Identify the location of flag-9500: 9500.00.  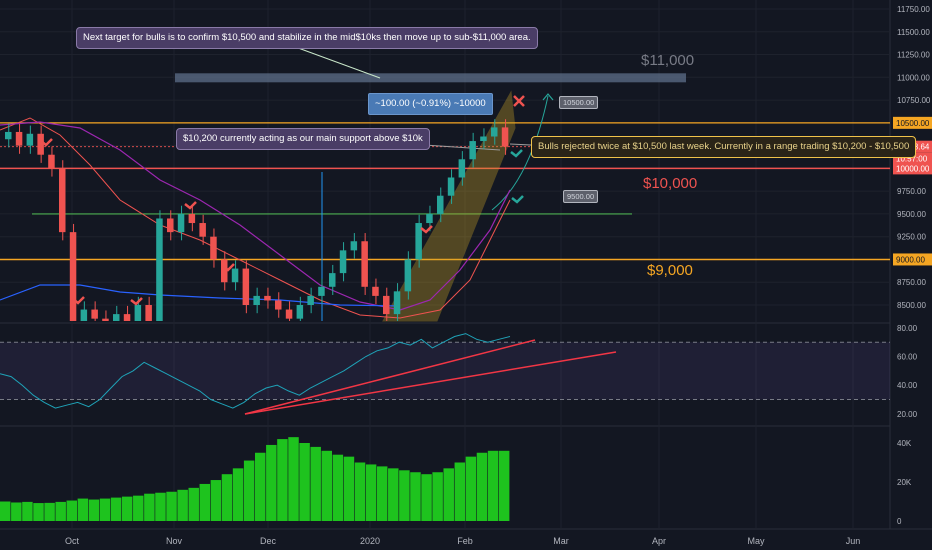
(581, 196).